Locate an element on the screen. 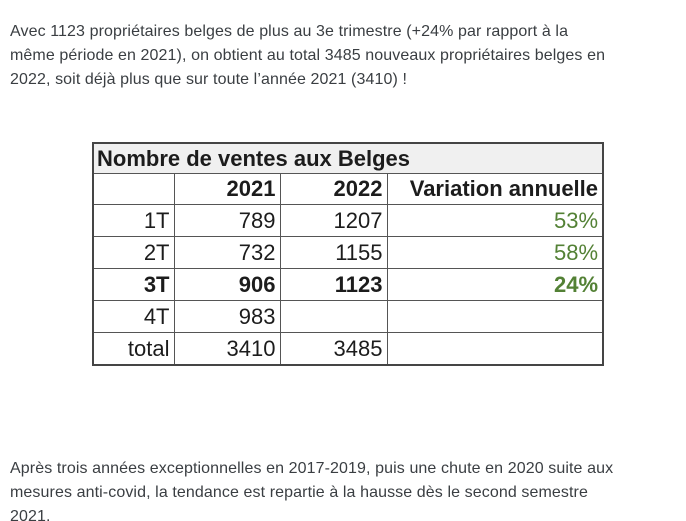 This screenshot has width=686, height=521. row-label: total is located at coordinates (133, 349).